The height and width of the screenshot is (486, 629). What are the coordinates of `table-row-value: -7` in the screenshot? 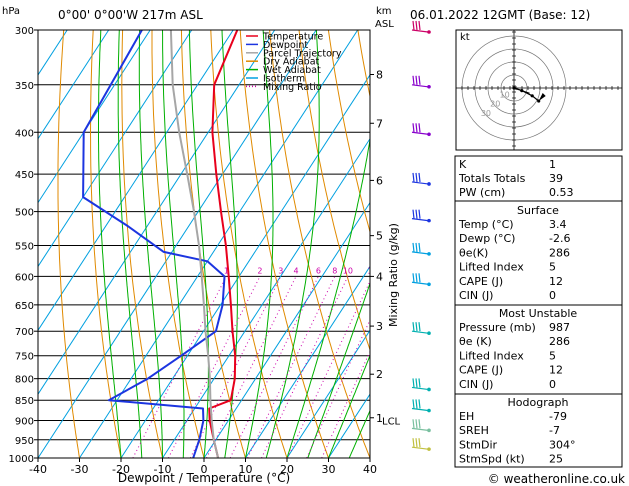 It's located at (554, 430).